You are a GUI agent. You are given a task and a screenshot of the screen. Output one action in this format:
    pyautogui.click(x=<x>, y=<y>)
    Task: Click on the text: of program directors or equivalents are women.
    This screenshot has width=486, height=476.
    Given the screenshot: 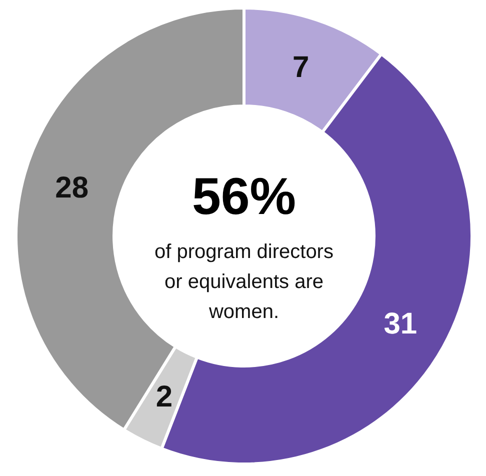 What is the action you would take?
    pyautogui.click(x=244, y=282)
    